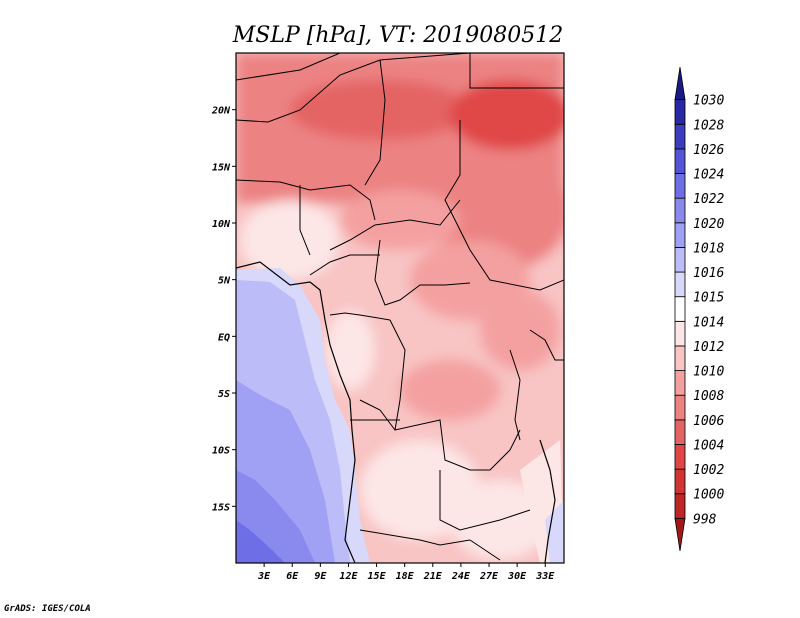 The width and height of the screenshot is (800, 618). Describe the element at coordinates (705, 519) in the screenshot. I see `colorbar-label: 998` at that location.